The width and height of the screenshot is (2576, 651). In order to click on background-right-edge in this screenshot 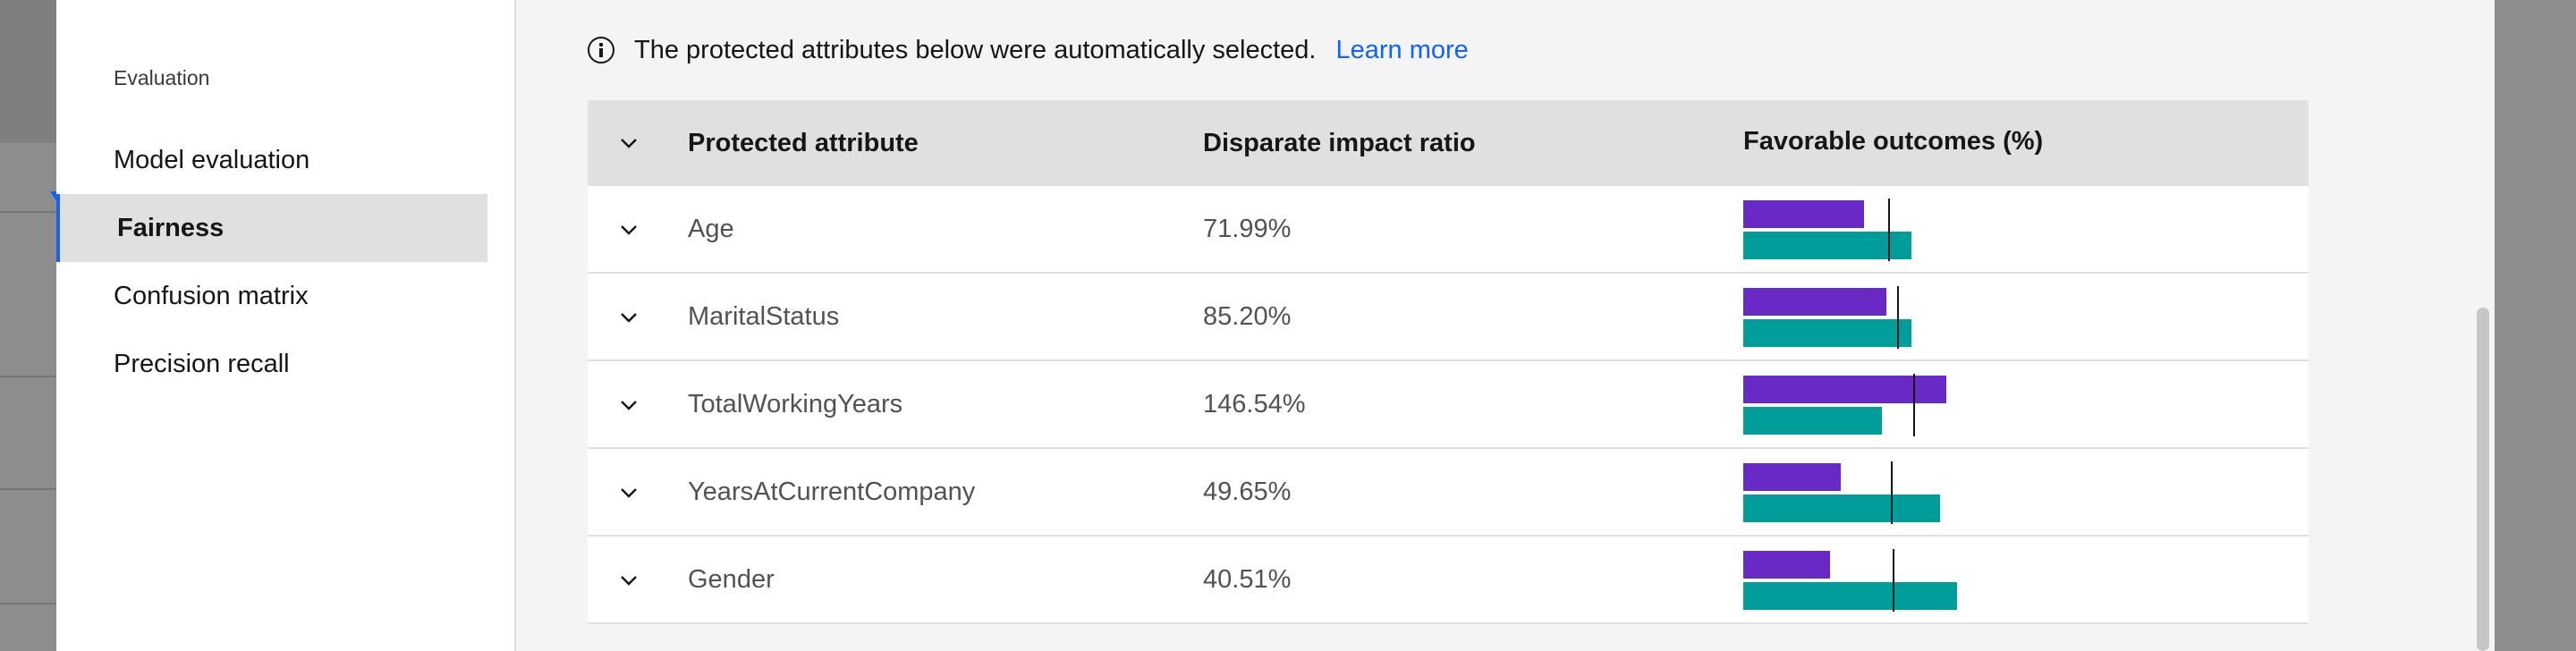, I will do `click(2535, 325)`.